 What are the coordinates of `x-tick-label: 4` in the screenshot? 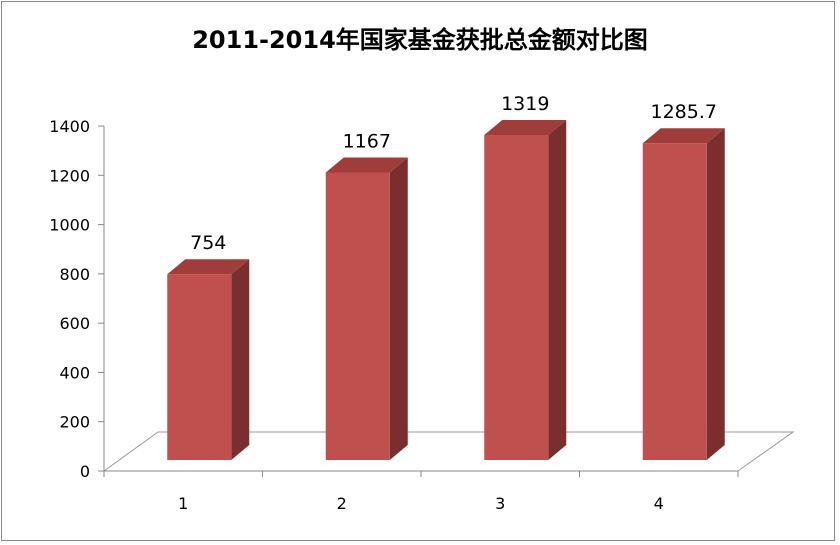 It's located at (659, 503).